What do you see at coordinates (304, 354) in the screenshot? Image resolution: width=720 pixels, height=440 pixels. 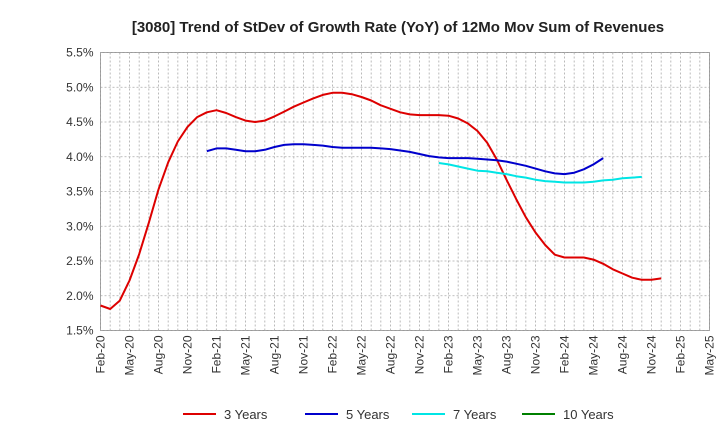 I see `x-tick-label: Nov-21` at bounding box center [304, 354].